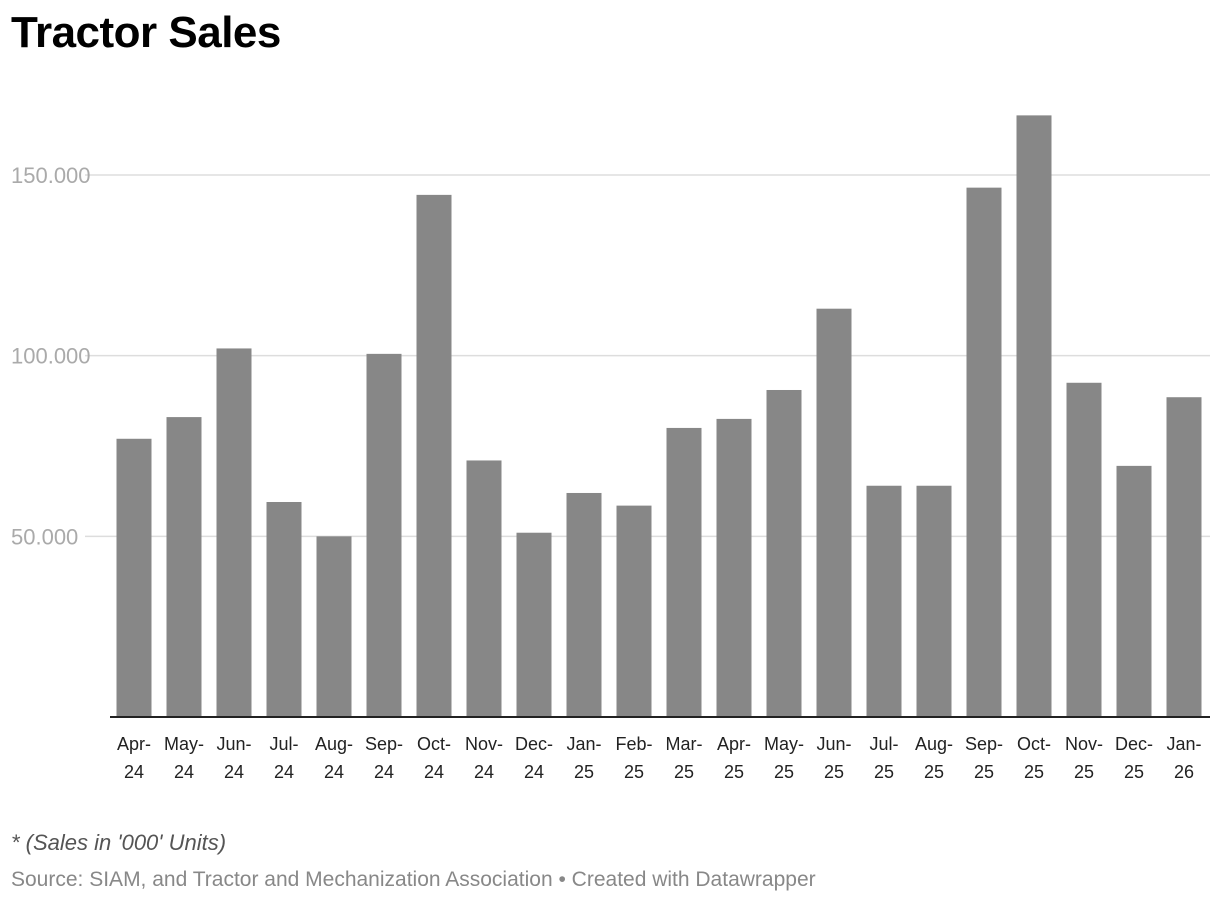 The width and height of the screenshot is (1220, 904). Describe the element at coordinates (684, 744) in the screenshot. I see `x-tick-label: Mar-` at that location.